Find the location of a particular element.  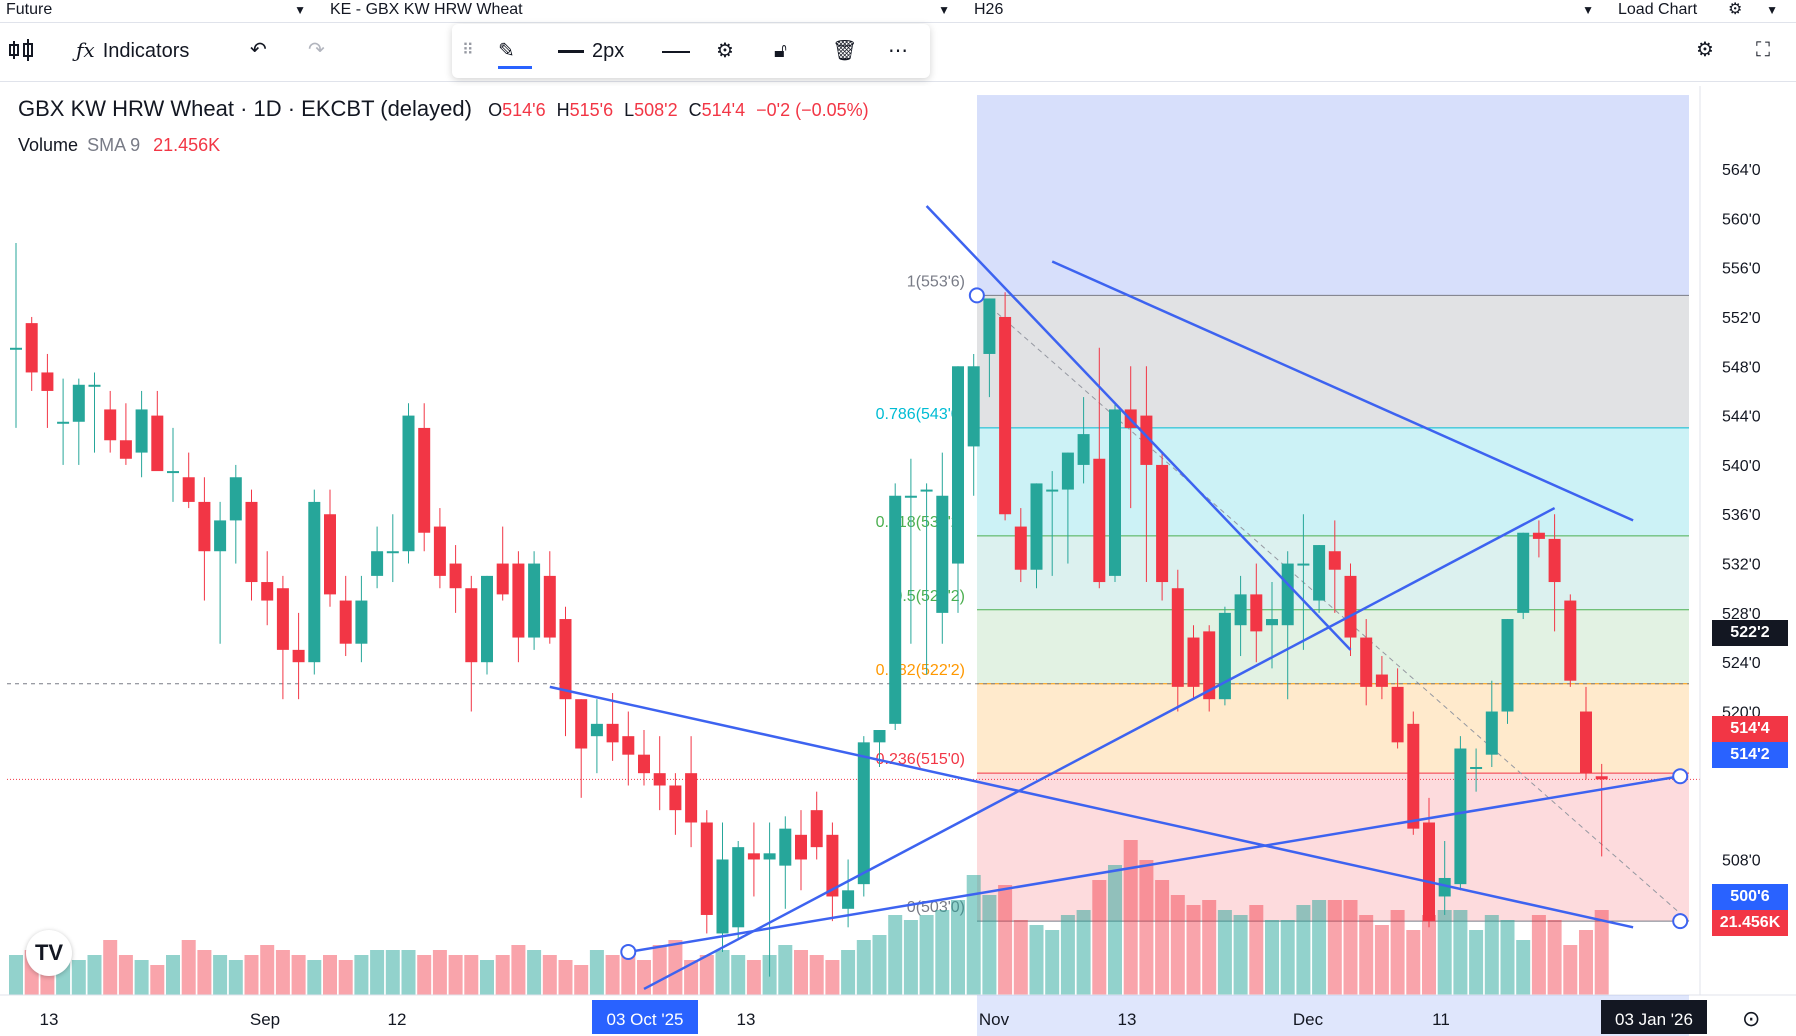

tradingview-logo: TV is located at coordinates (49, 953).